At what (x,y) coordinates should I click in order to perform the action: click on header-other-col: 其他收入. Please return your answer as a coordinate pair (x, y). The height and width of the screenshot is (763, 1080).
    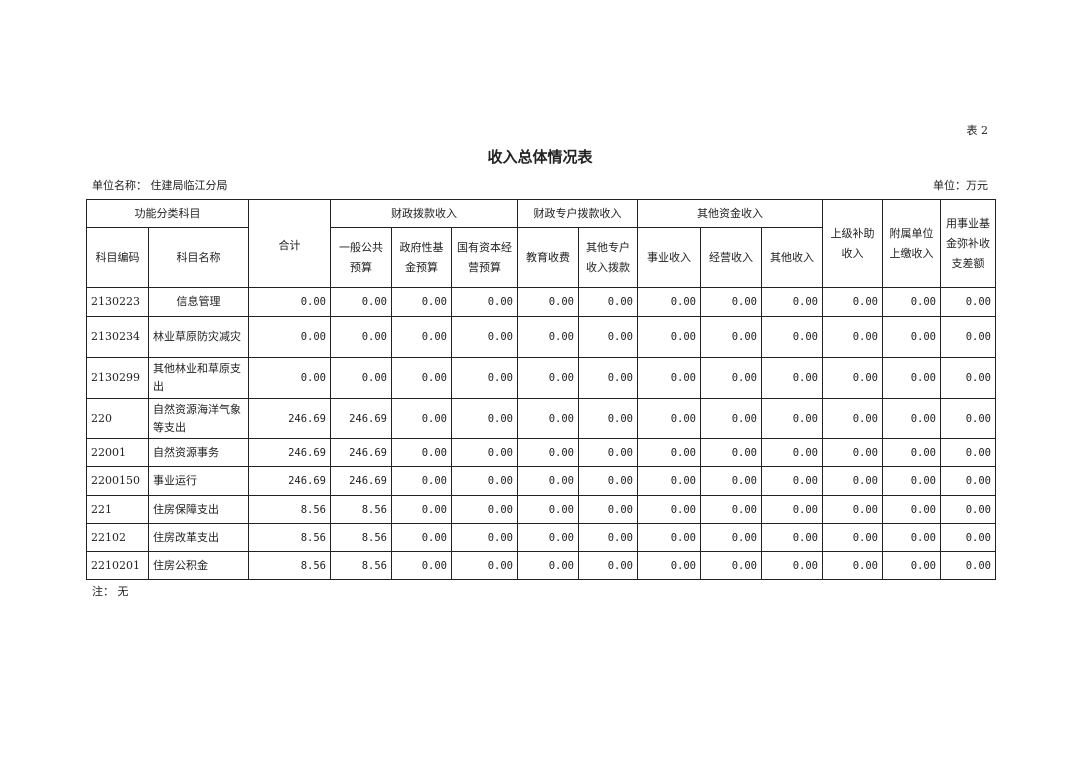
    Looking at the image, I should click on (792, 257).